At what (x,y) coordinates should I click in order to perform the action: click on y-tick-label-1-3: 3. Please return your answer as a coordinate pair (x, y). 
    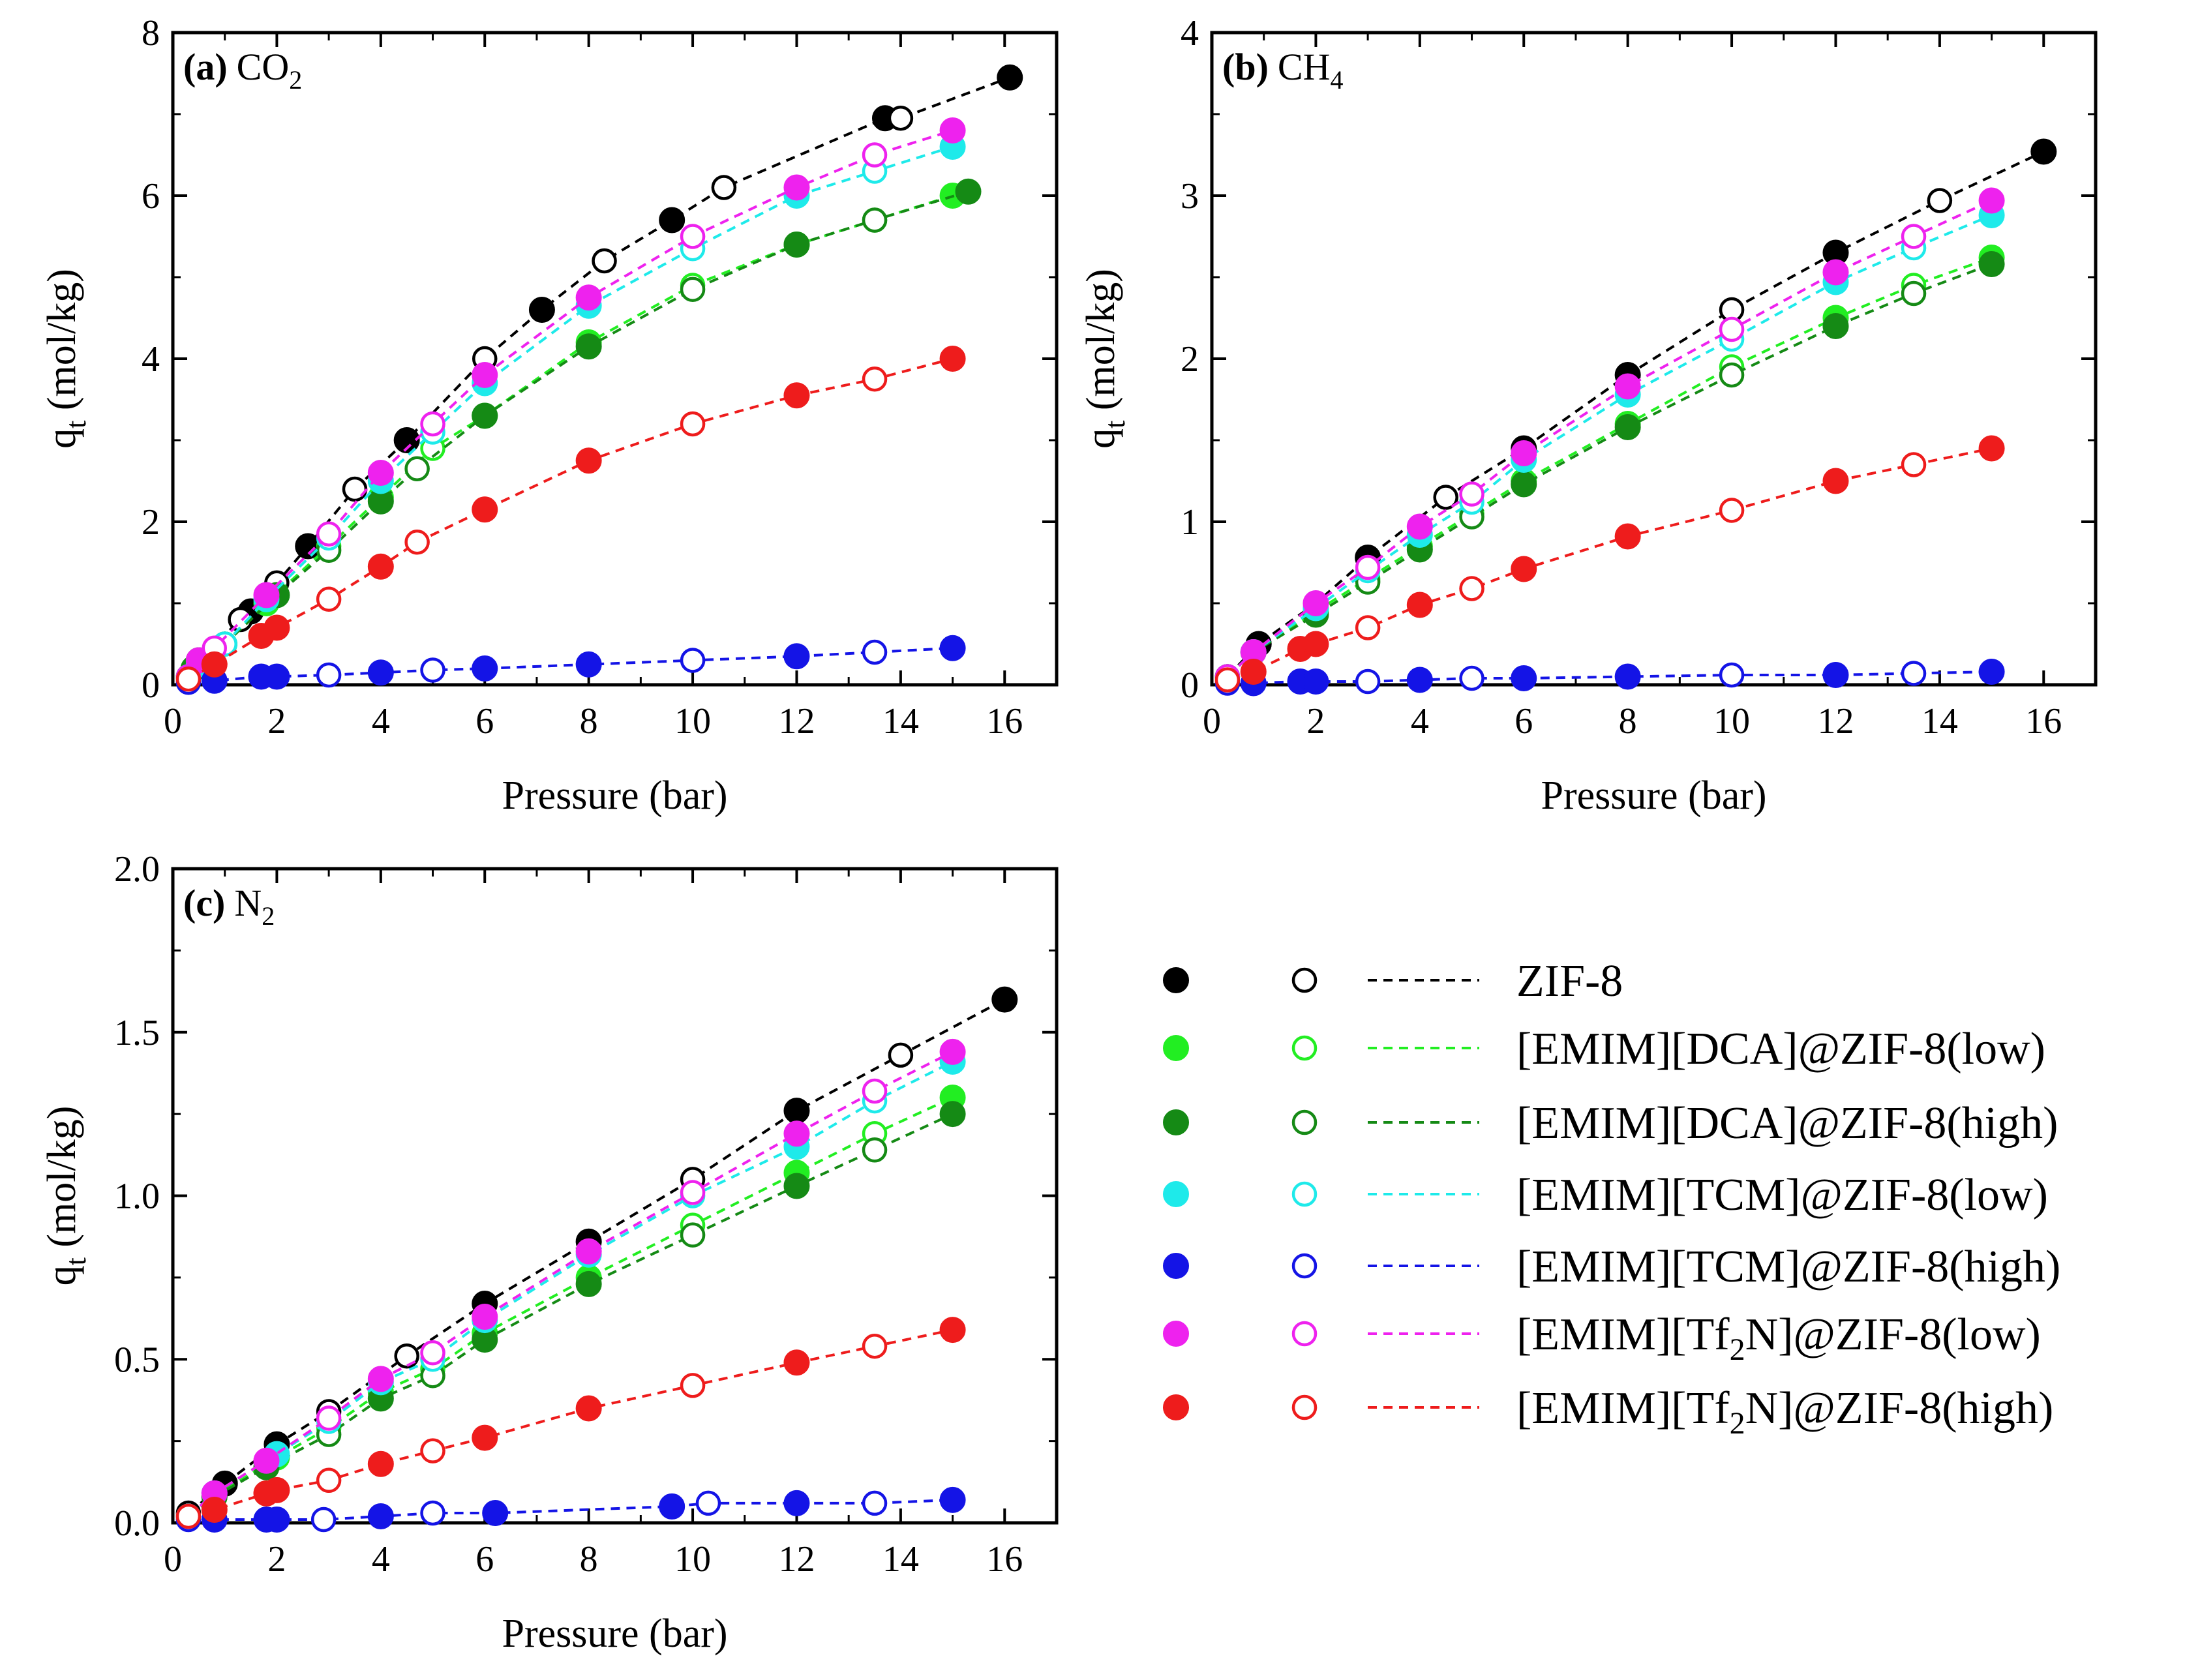
    Looking at the image, I should click on (1190, 196).